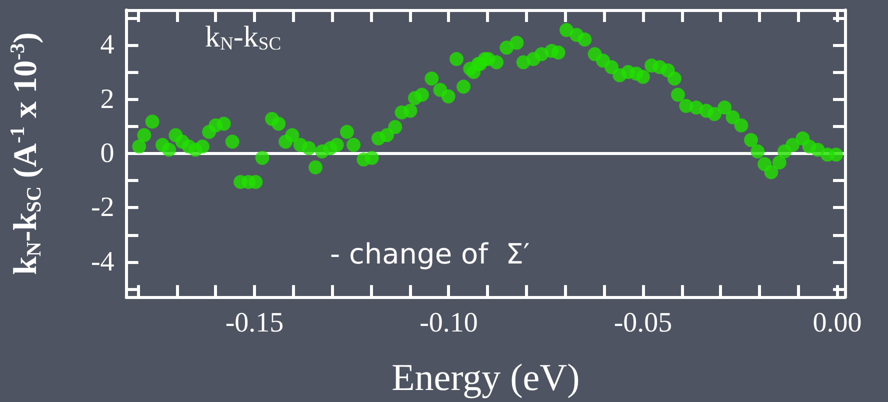  Describe the element at coordinates (430, 254) in the screenshot. I see `annotation: - change of Σ′` at that location.